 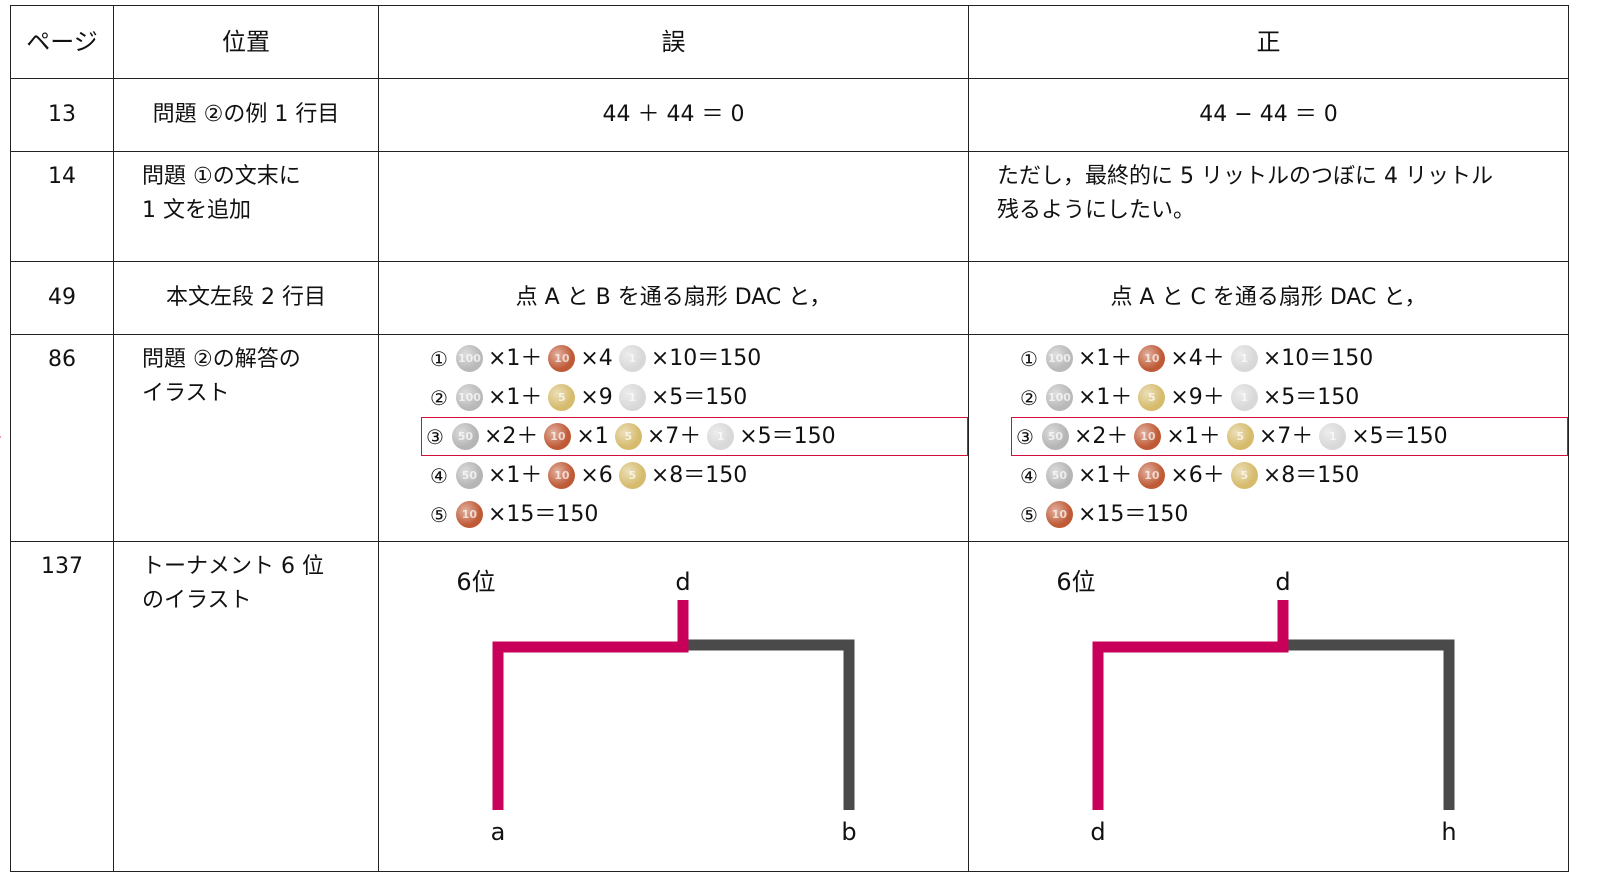 I want to click on header-cell: 正, so click(x=1268, y=42).